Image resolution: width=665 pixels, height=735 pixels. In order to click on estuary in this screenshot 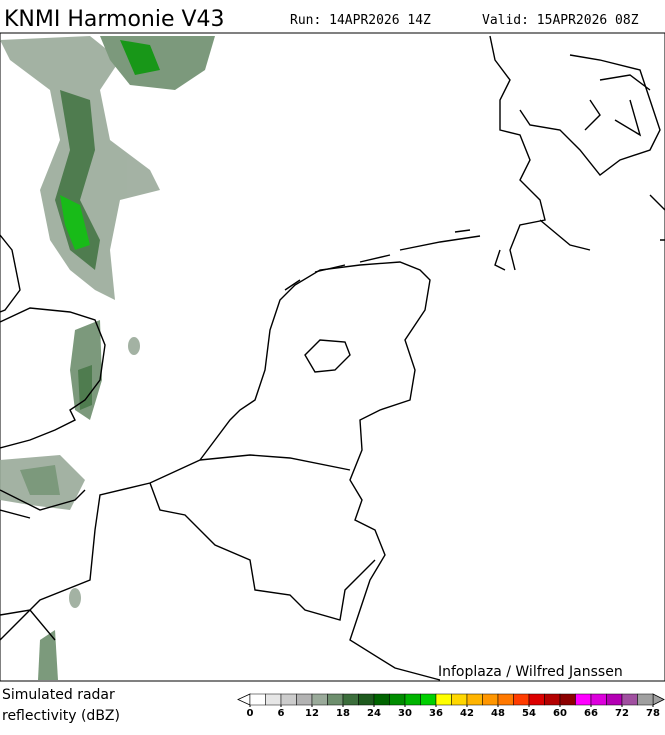, I will do `click(275, 462)`.